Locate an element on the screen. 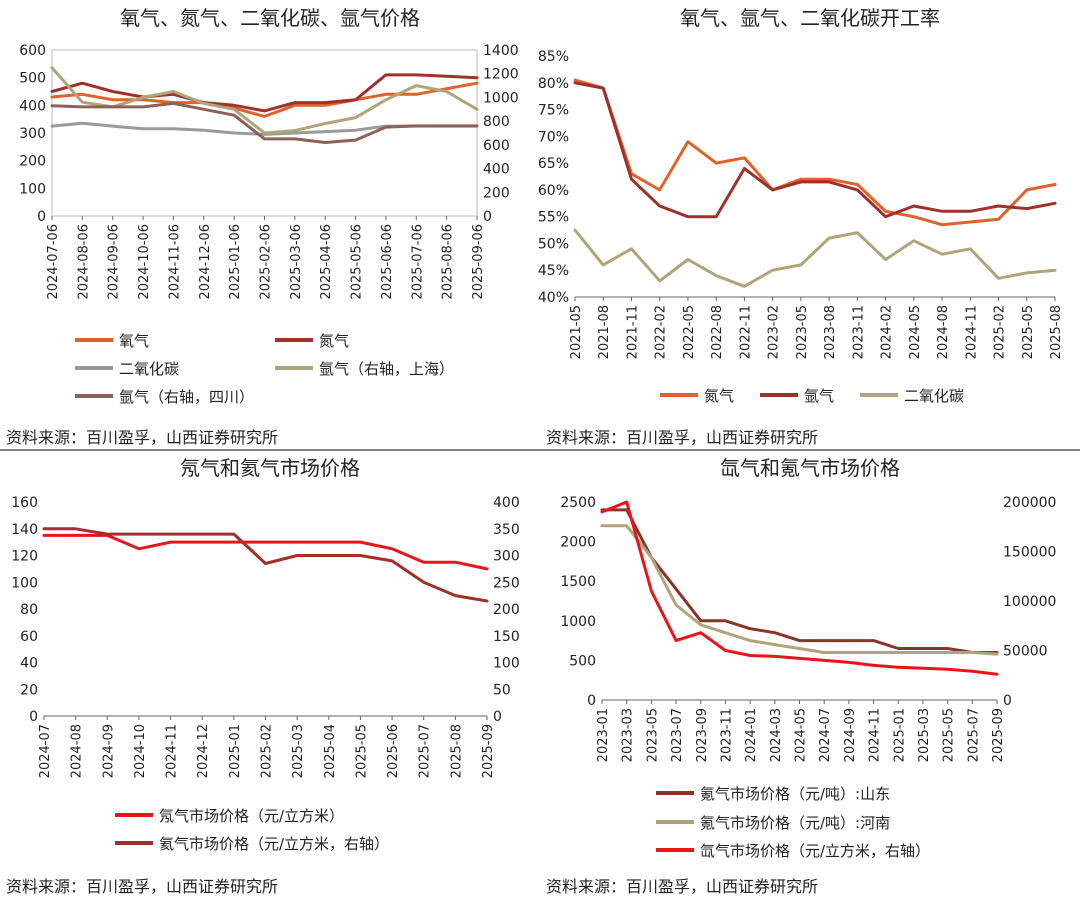 Image resolution: width=1080 pixels, height=903 pixels. x-tick-label: 2021-08 is located at coordinates (604, 332).